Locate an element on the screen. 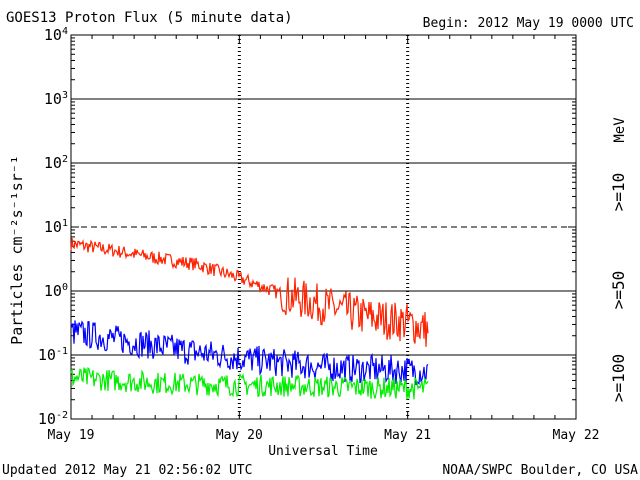 Image resolution: width=640 pixels, height=480 pixels. y-tick-label: 10-2 is located at coordinates (53, 419).